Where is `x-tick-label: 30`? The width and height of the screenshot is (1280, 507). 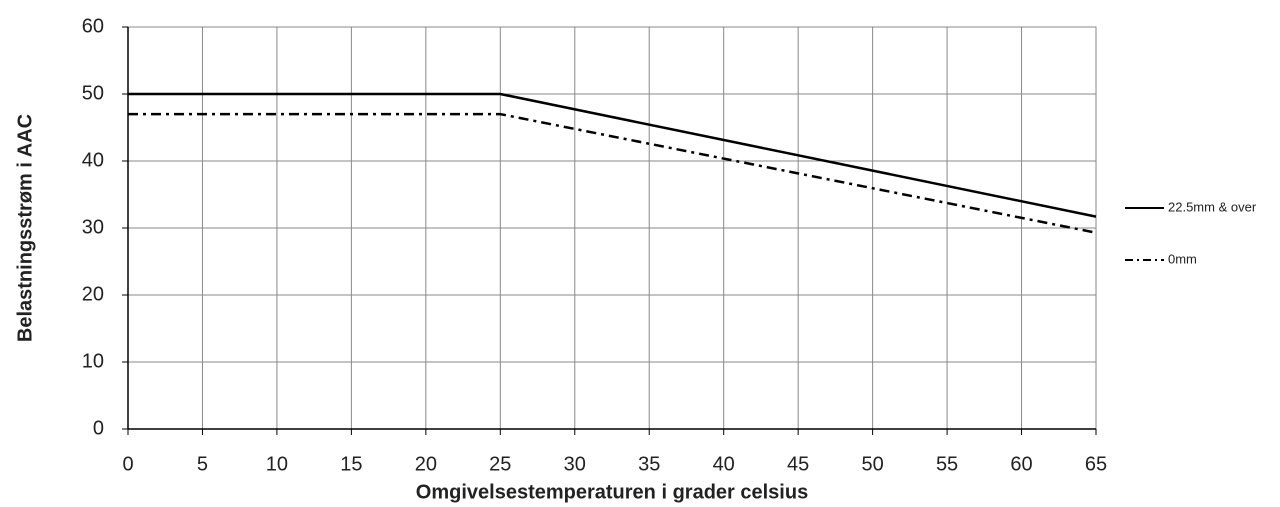
x-tick-label: 30 is located at coordinates (575, 464).